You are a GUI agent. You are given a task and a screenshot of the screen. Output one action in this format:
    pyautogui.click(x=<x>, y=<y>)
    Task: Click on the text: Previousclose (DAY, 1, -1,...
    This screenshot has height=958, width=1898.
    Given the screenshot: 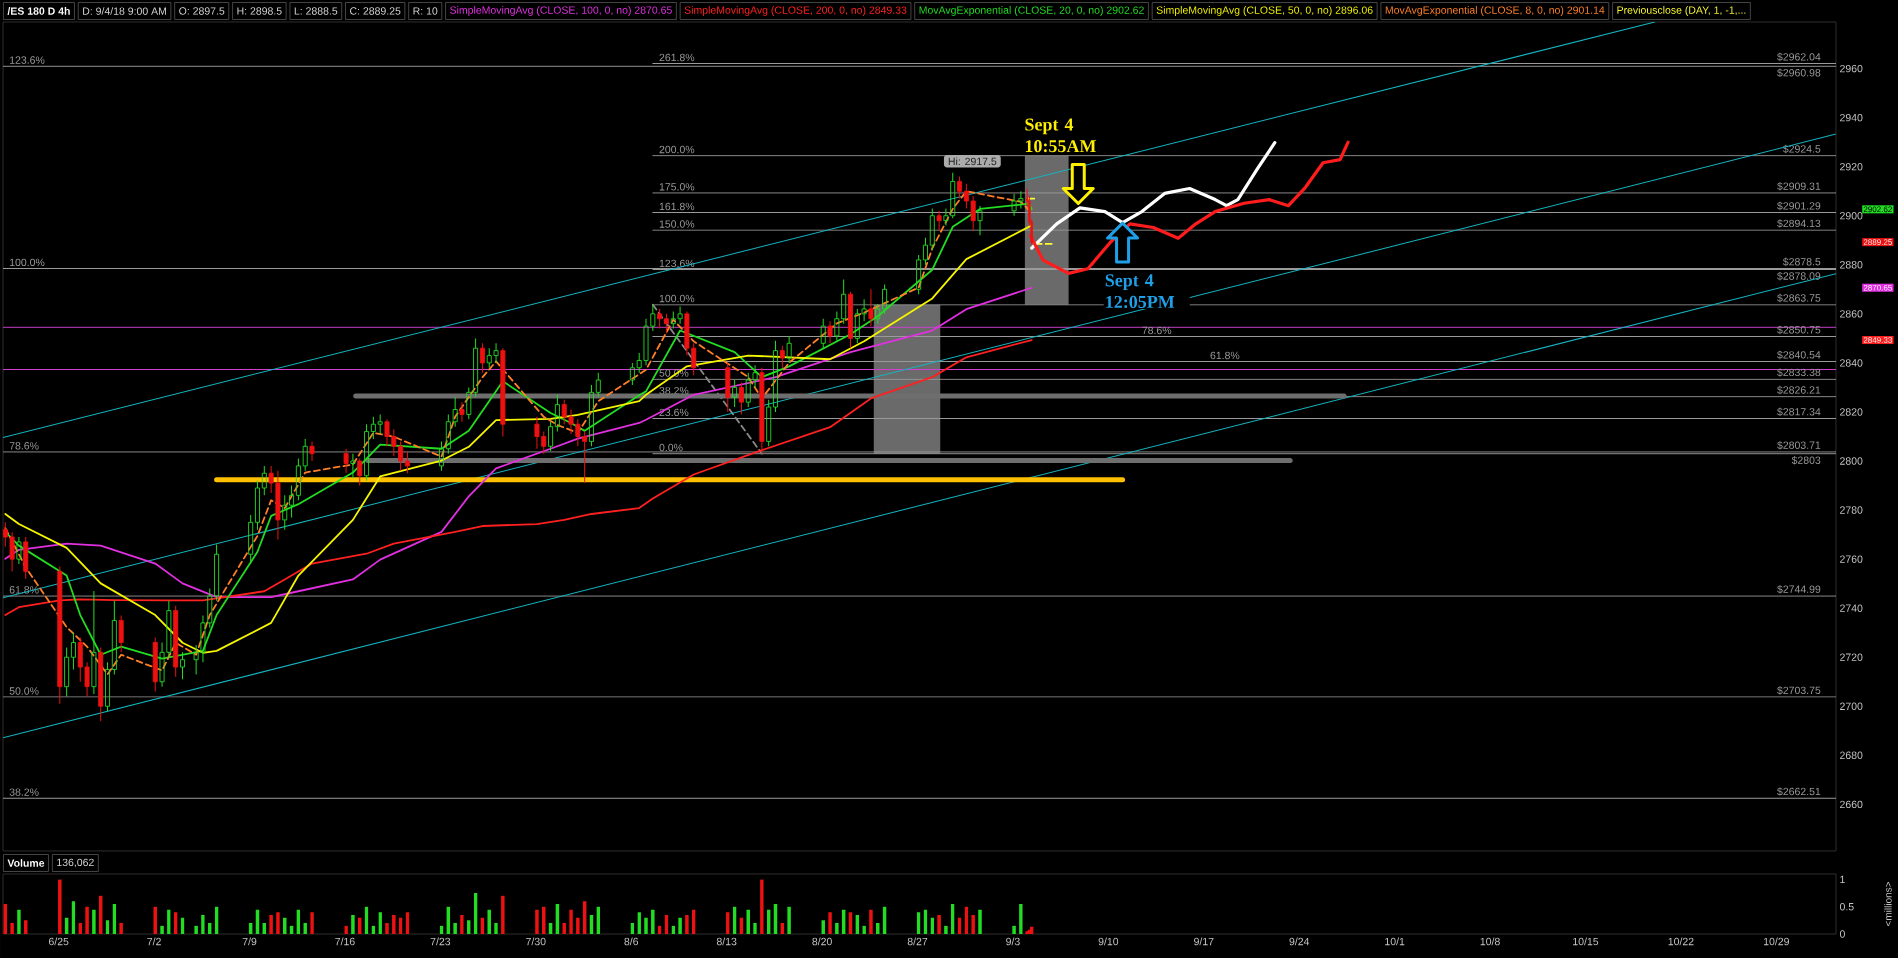 What is the action you would take?
    pyautogui.click(x=1681, y=11)
    